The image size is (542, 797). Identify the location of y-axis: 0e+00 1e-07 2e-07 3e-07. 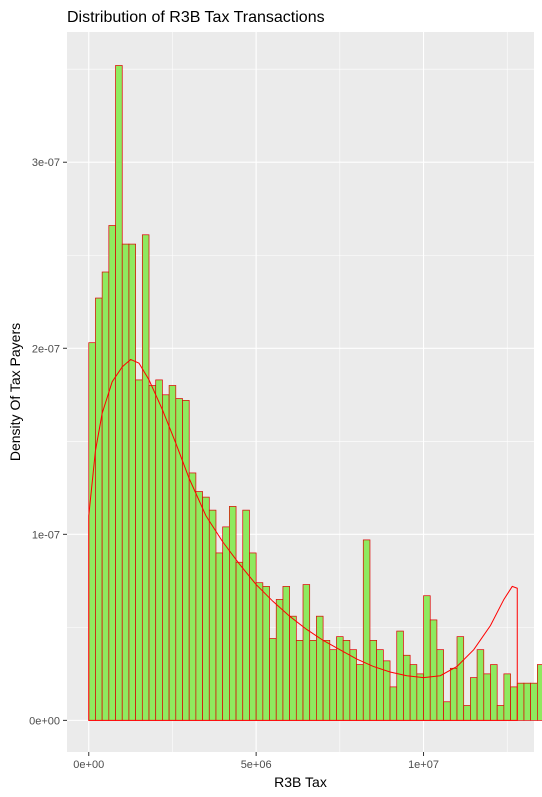
(48, 442).